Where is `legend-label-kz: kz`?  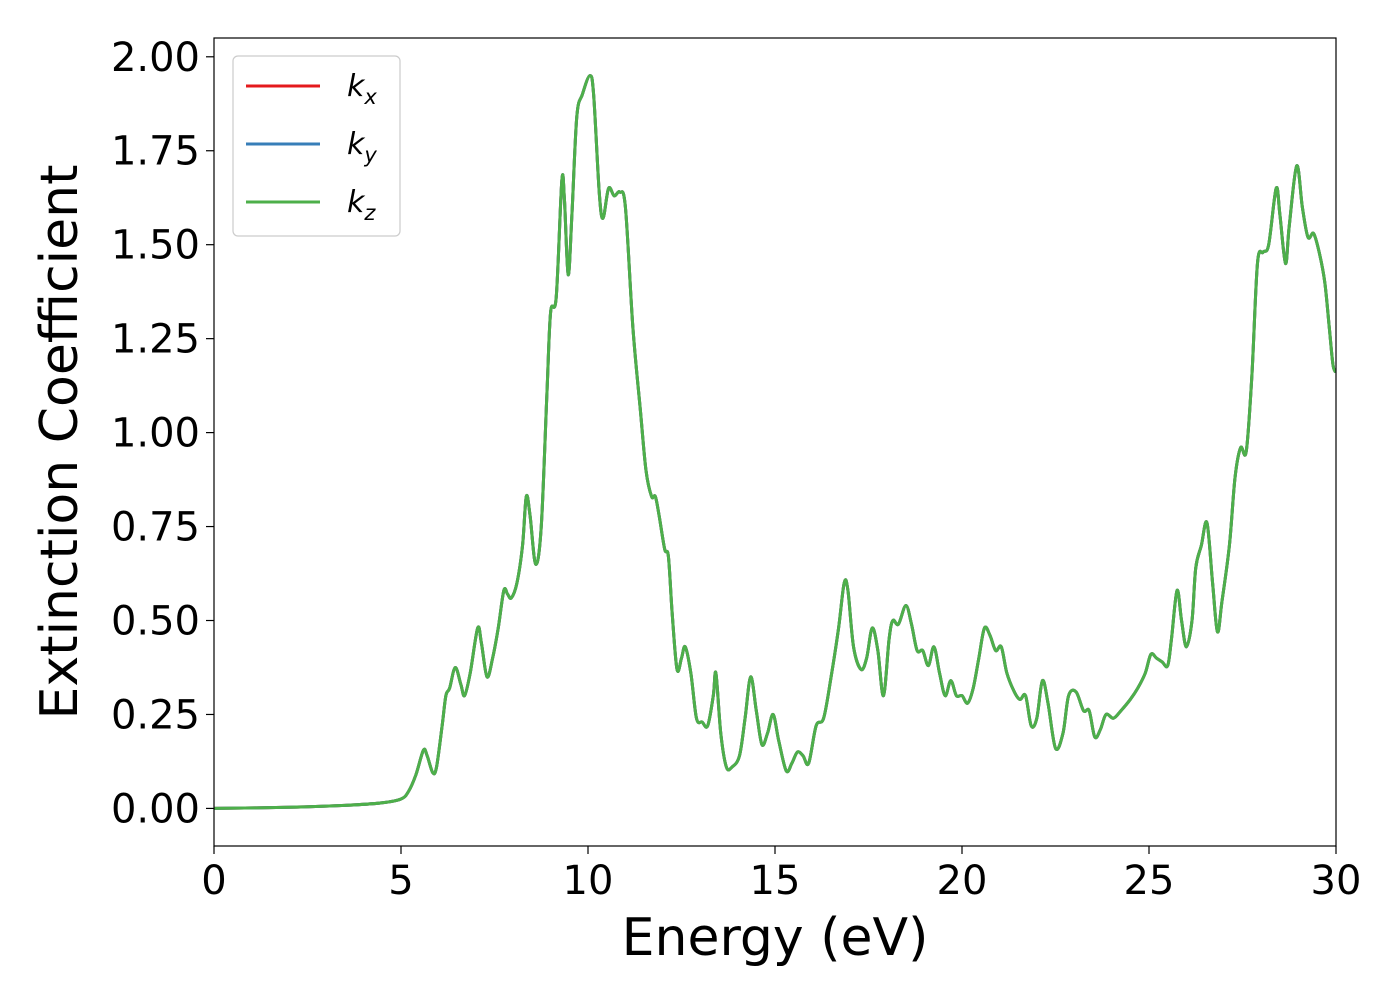 legend-label-kz: kz is located at coordinates (361, 205).